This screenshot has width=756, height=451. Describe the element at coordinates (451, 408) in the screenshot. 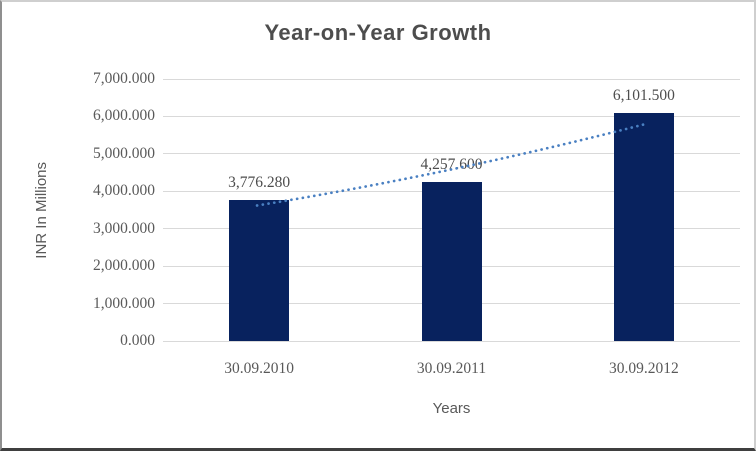

I see `x-axis-title: Years` at that location.